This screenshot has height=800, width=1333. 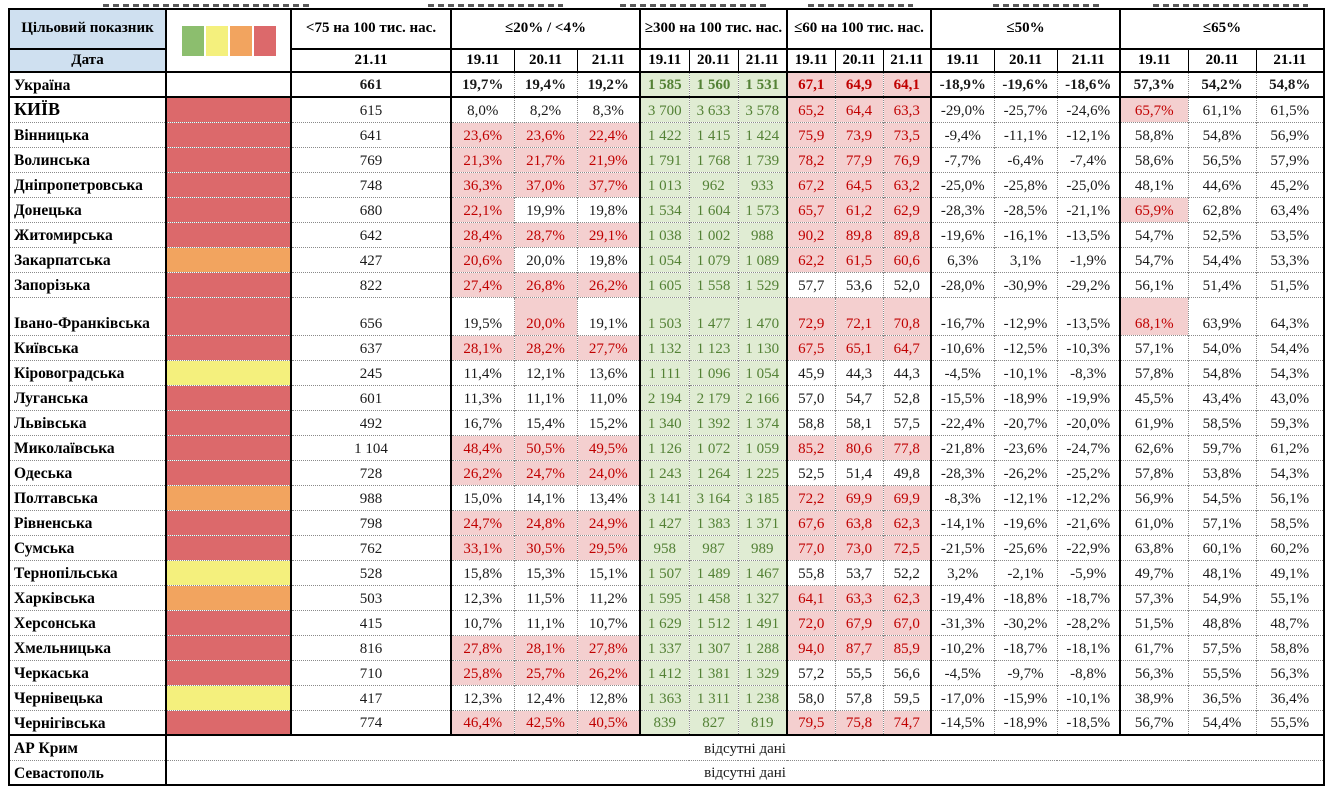 I want to click on dynamics-cell: -10,1%, so click(x=1025, y=372).